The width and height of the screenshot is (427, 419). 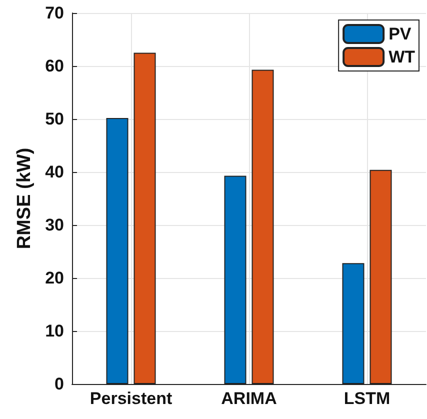 I want to click on y-tick-label: 0, so click(x=59, y=384).